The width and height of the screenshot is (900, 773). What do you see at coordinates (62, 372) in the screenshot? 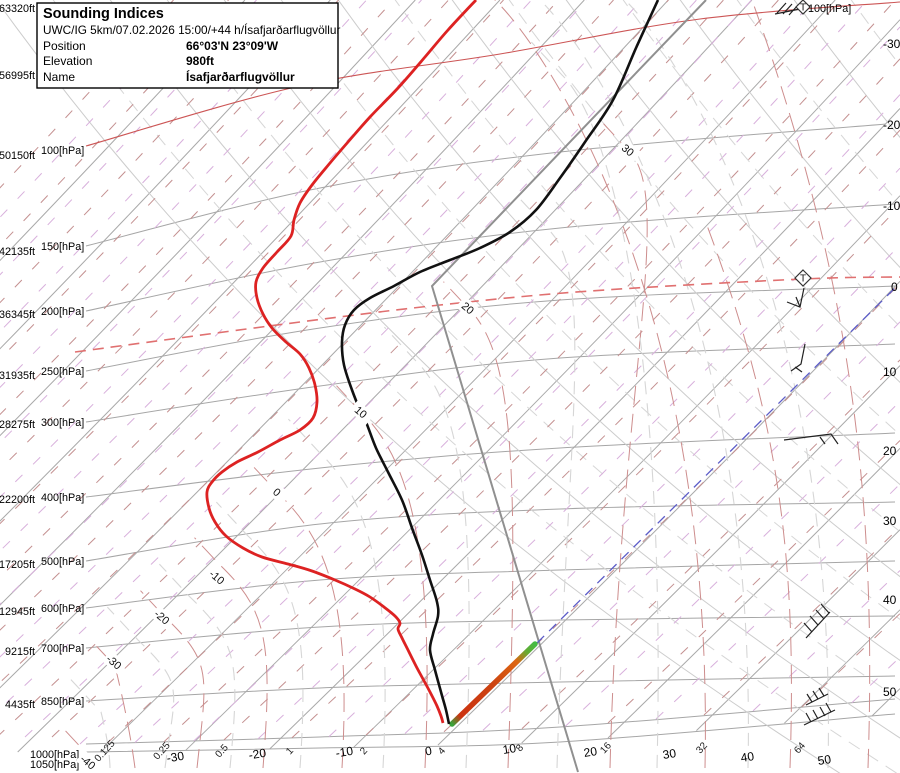
I see `svg-text: 250[hPa]` at bounding box center [62, 372].